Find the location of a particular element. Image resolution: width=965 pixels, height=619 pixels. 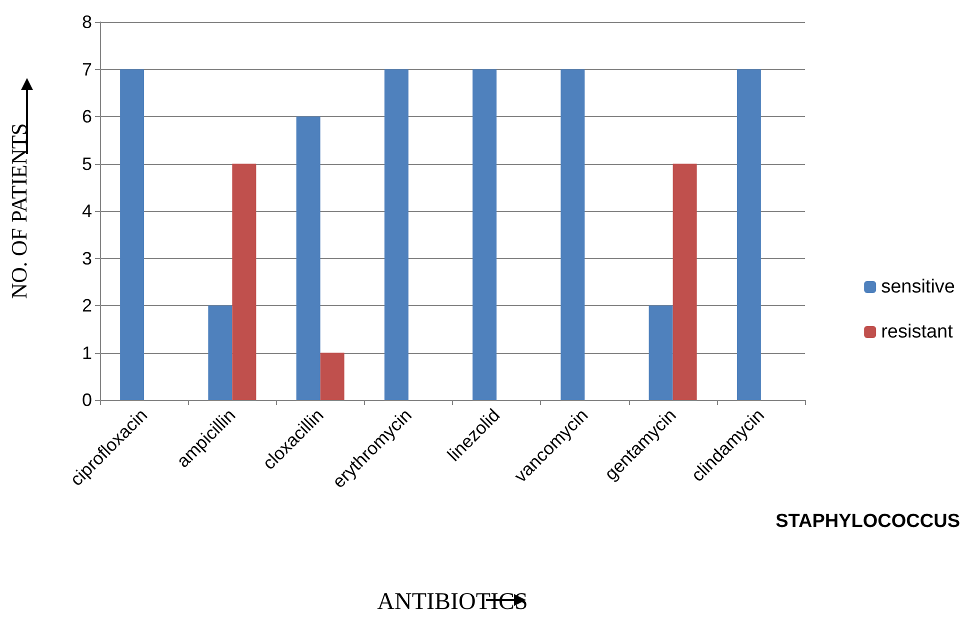

y-tick-label: 4 is located at coordinates (87, 211).